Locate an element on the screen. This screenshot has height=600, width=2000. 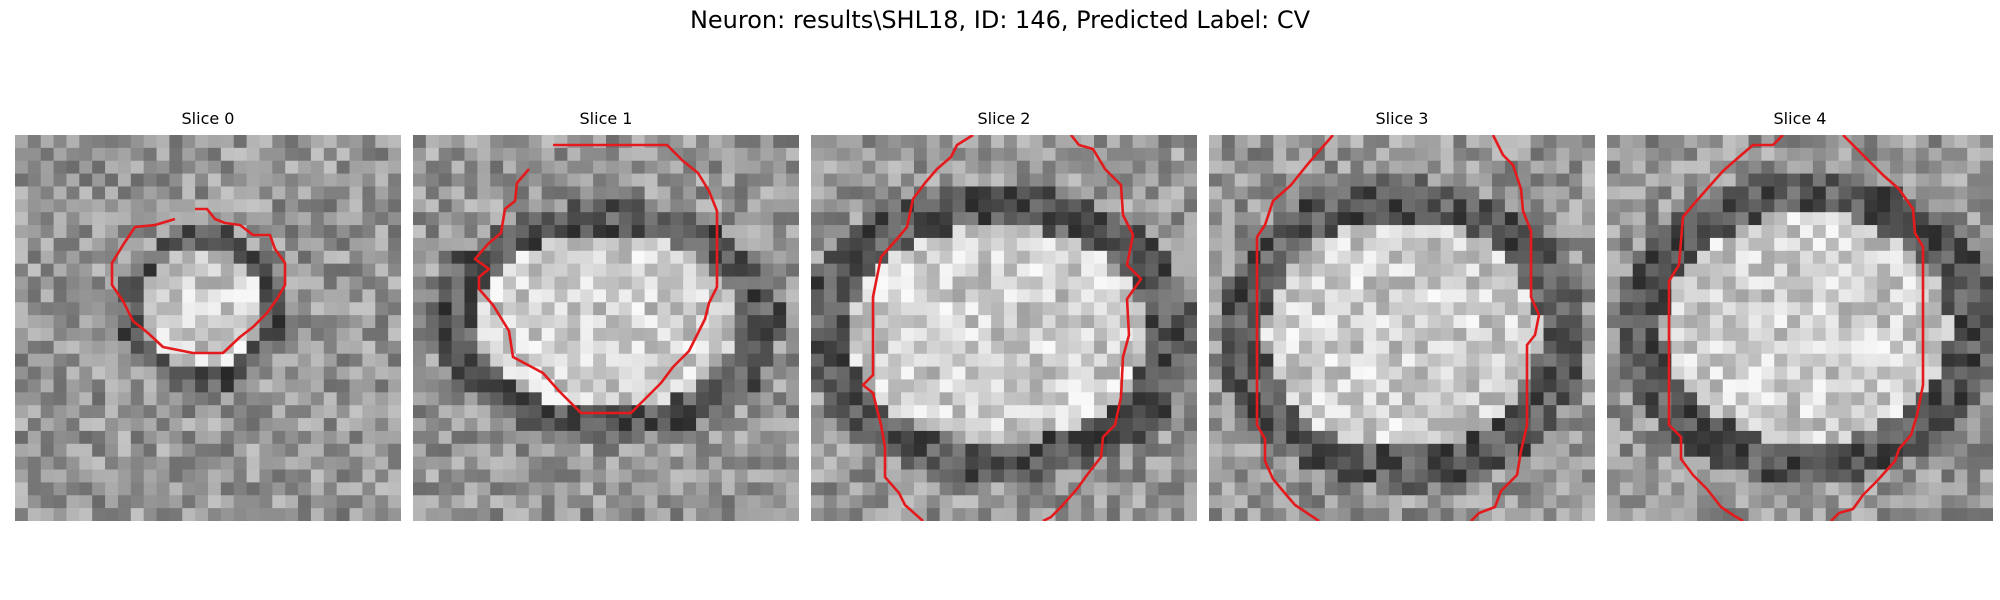
slice-panel-4: Slice 4 is located at coordinates (1800, 315).